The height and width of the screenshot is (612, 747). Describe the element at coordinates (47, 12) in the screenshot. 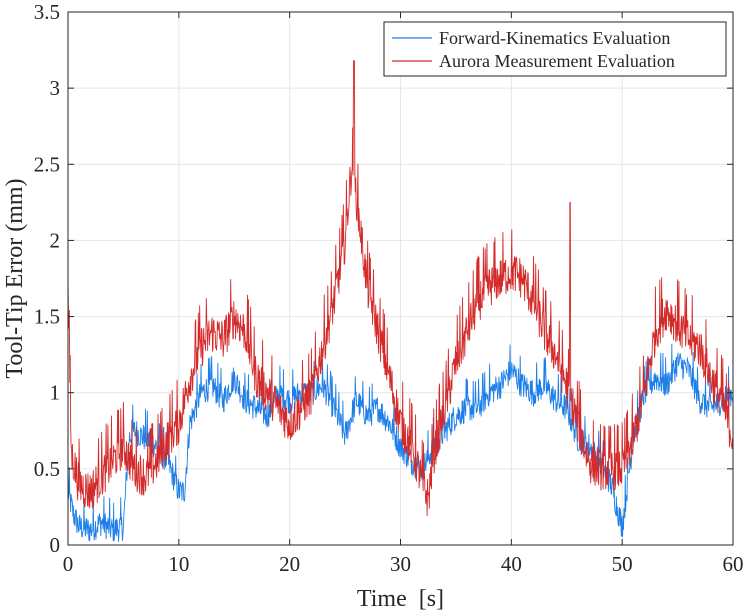

I see `y-tick-label: 3.5` at that location.